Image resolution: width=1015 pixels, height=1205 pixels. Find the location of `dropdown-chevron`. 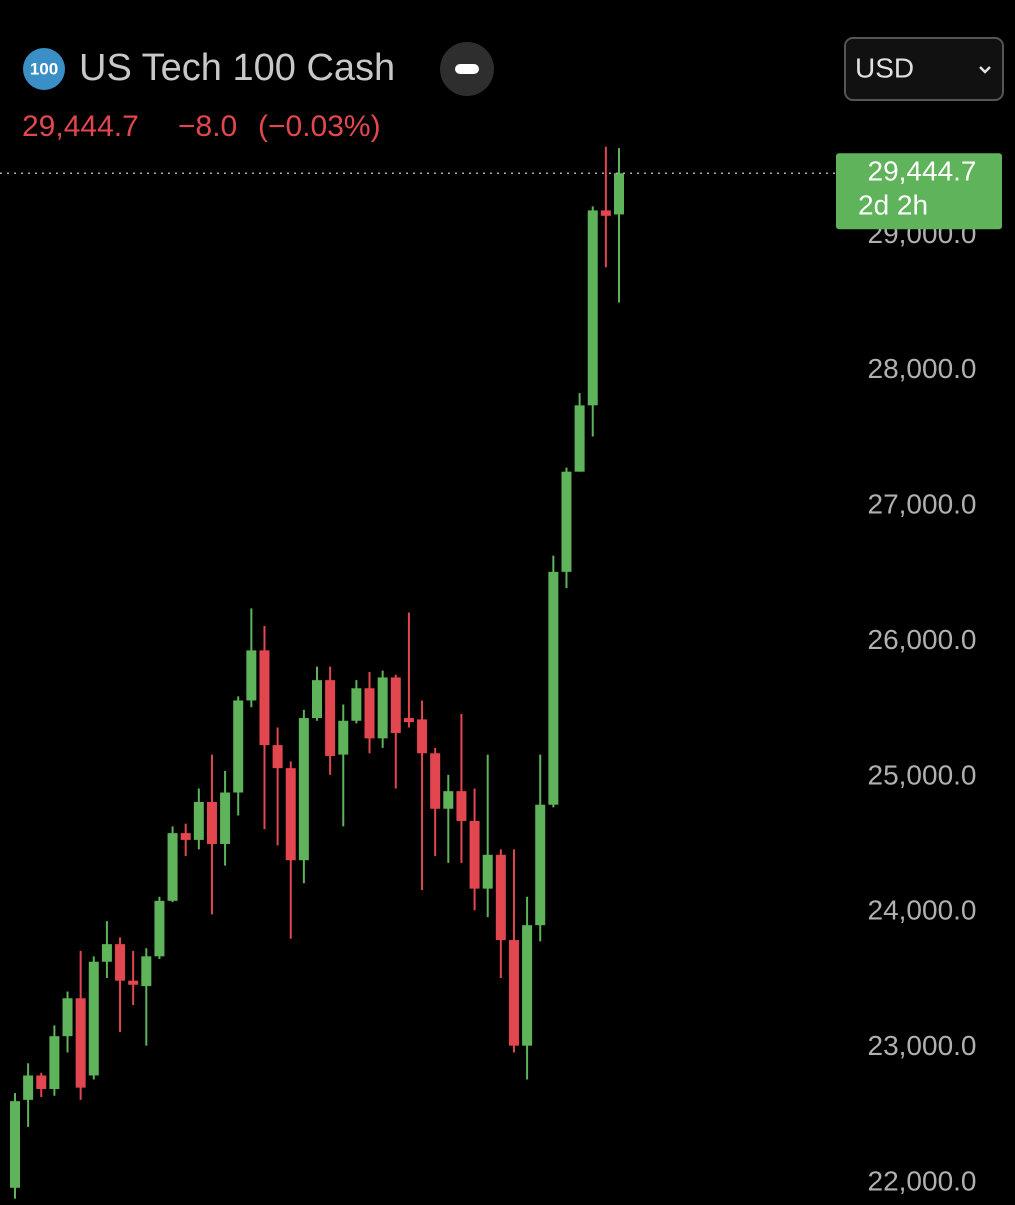

dropdown-chevron is located at coordinates (985, 70).